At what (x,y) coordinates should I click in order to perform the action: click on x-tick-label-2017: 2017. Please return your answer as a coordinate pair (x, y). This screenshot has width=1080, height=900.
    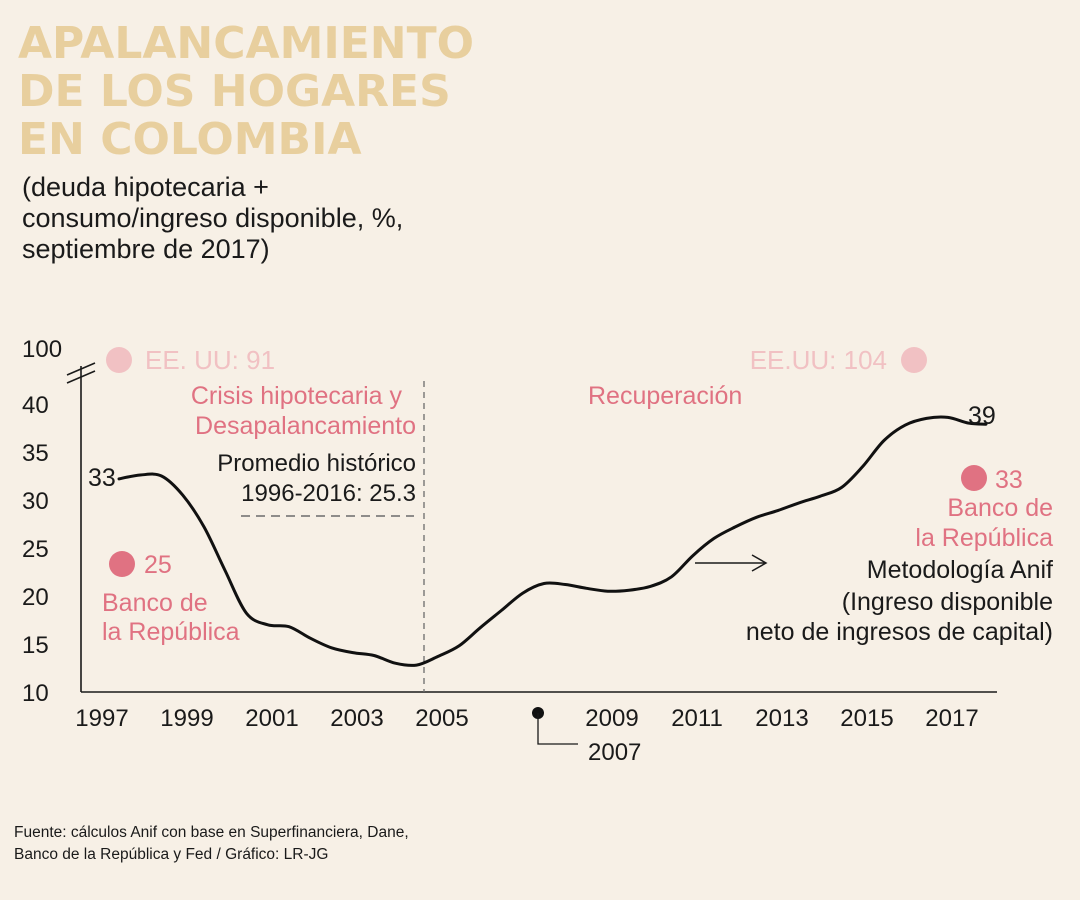
    Looking at the image, I should click on (951, 718).